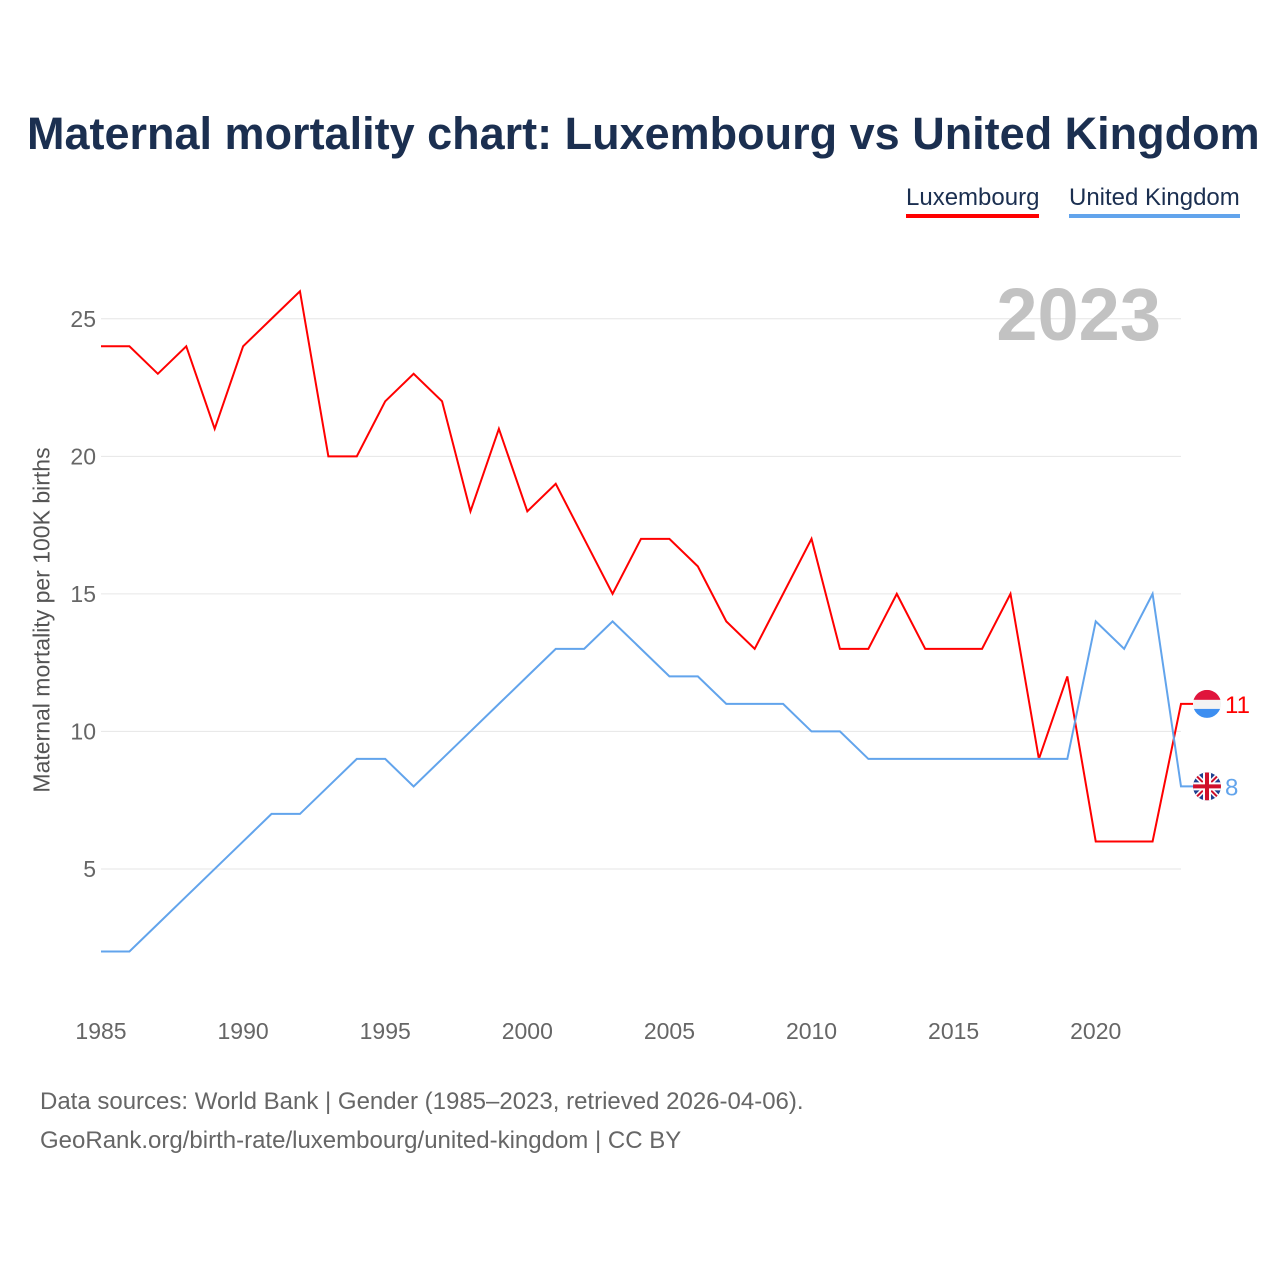 The image size is (1280, 1280). What do you see at coordinates (385, 1031) in the screenshot?
I see `x-tick-label: 1995` at bounding box center [385, 1031].